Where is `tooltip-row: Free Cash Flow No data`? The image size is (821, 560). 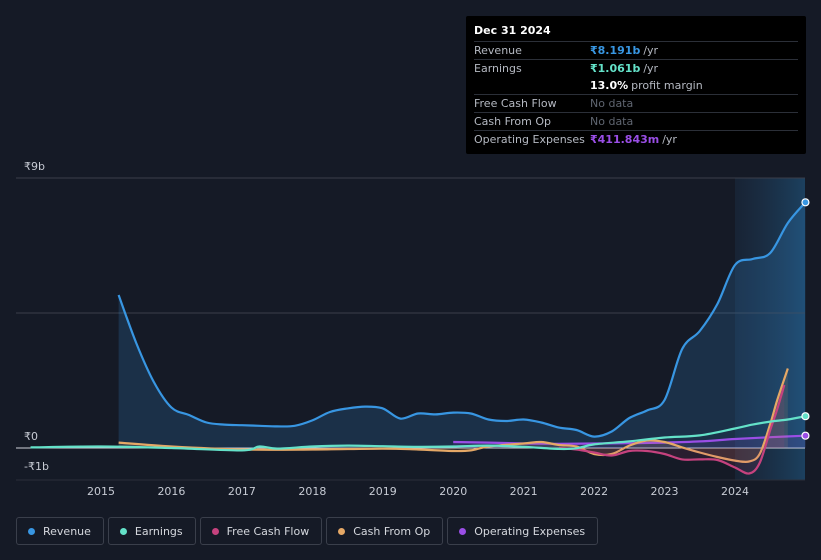 tooltip-row: Free Cash Flow No data is located at coordinates (636, 103).